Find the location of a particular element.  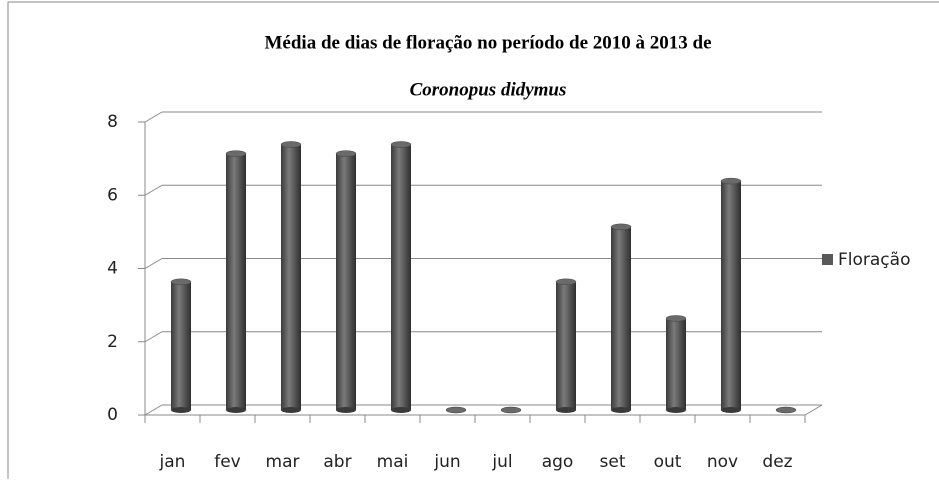

y-tick-label: 2 is located at coordinates (112, 342).